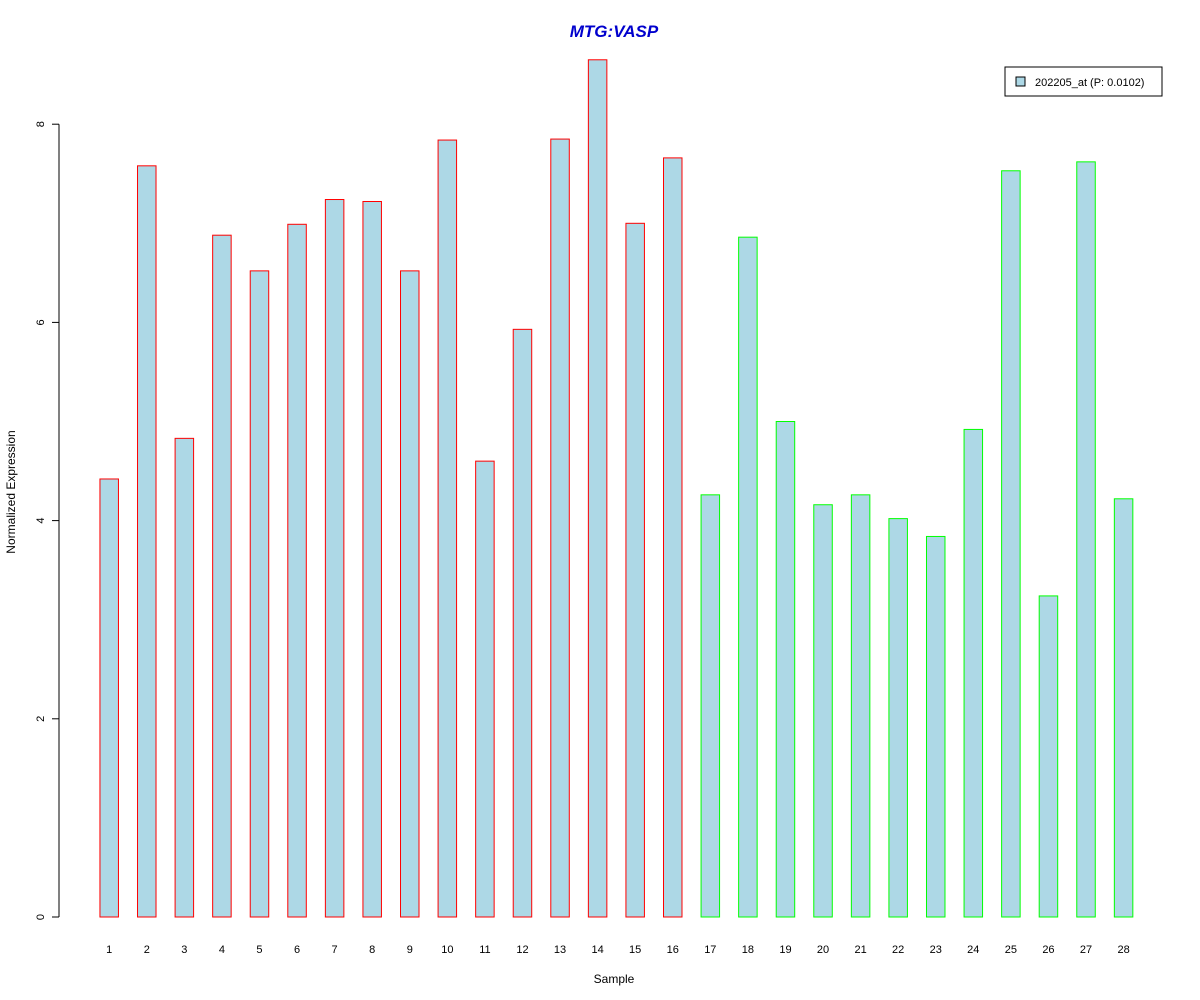  Describe the element at coordinates (222, 950) in the screenshot. I see `x-tick-label: 4` at that location.